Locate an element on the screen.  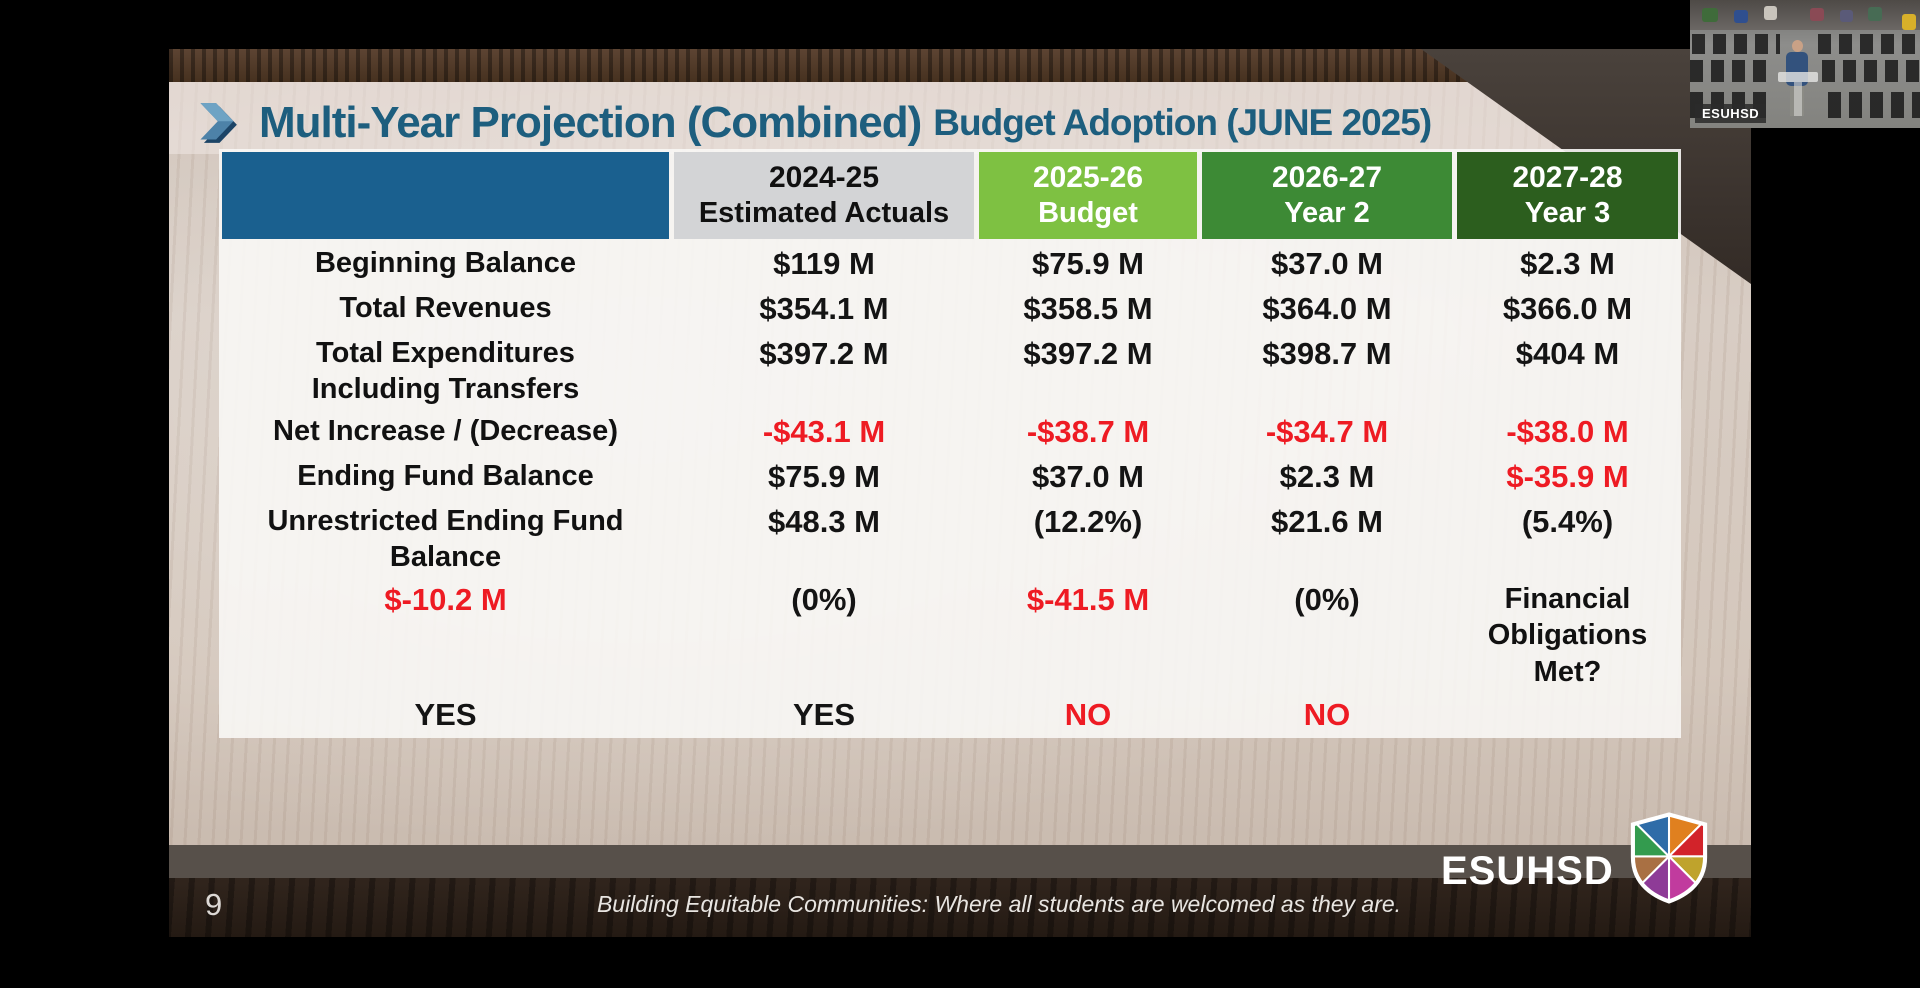
cell-value: $-10.2 M is located at coordinates (445, 599).